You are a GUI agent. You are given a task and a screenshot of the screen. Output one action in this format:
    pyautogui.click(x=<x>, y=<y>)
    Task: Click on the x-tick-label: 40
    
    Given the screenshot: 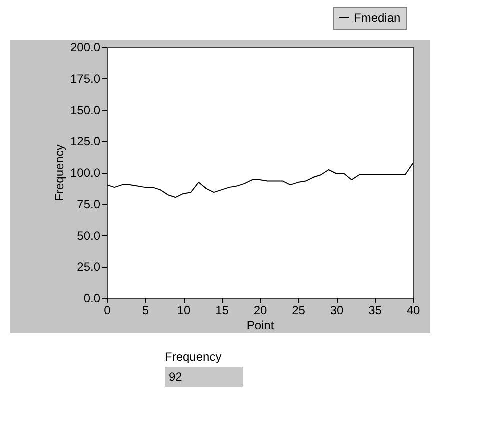 What is the action you would take?
    pyautogui.click(x=413, y=311)
    